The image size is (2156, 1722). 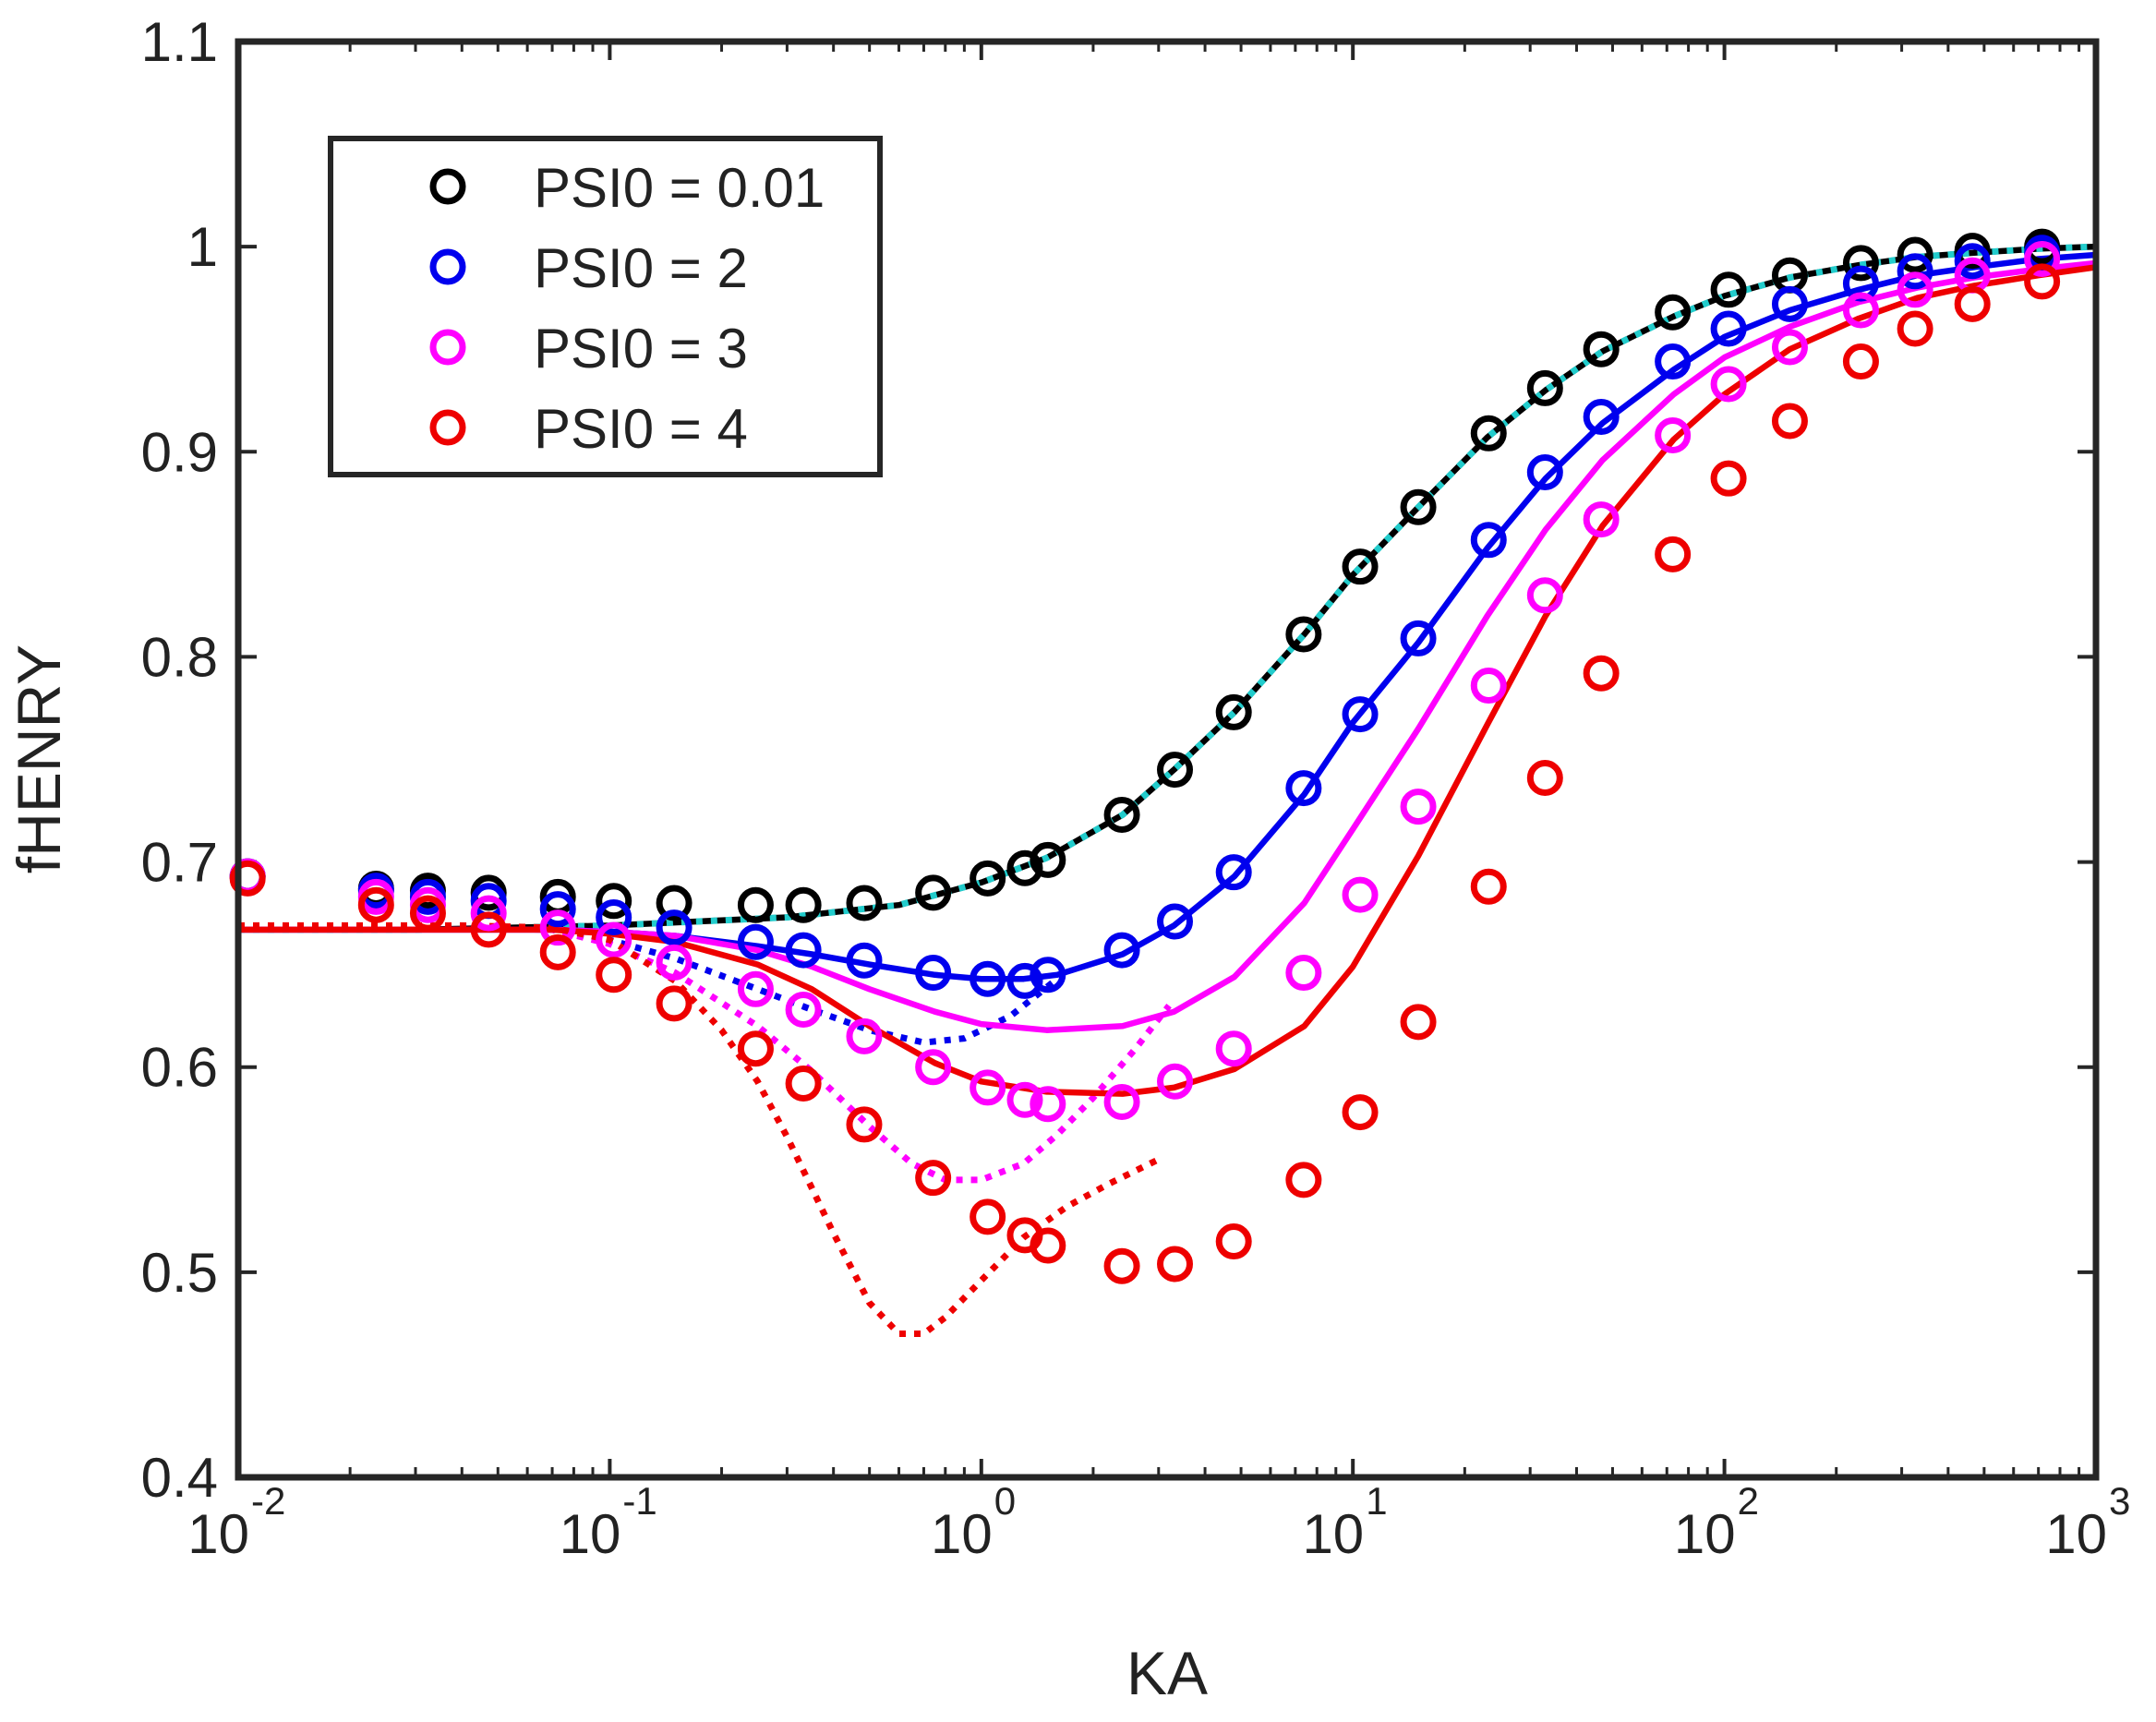 What do you see at coordinates (1748, 1501) in the screenshot?
I see `x-tick-exponent: 2` at bounding box center [1748, 1501].